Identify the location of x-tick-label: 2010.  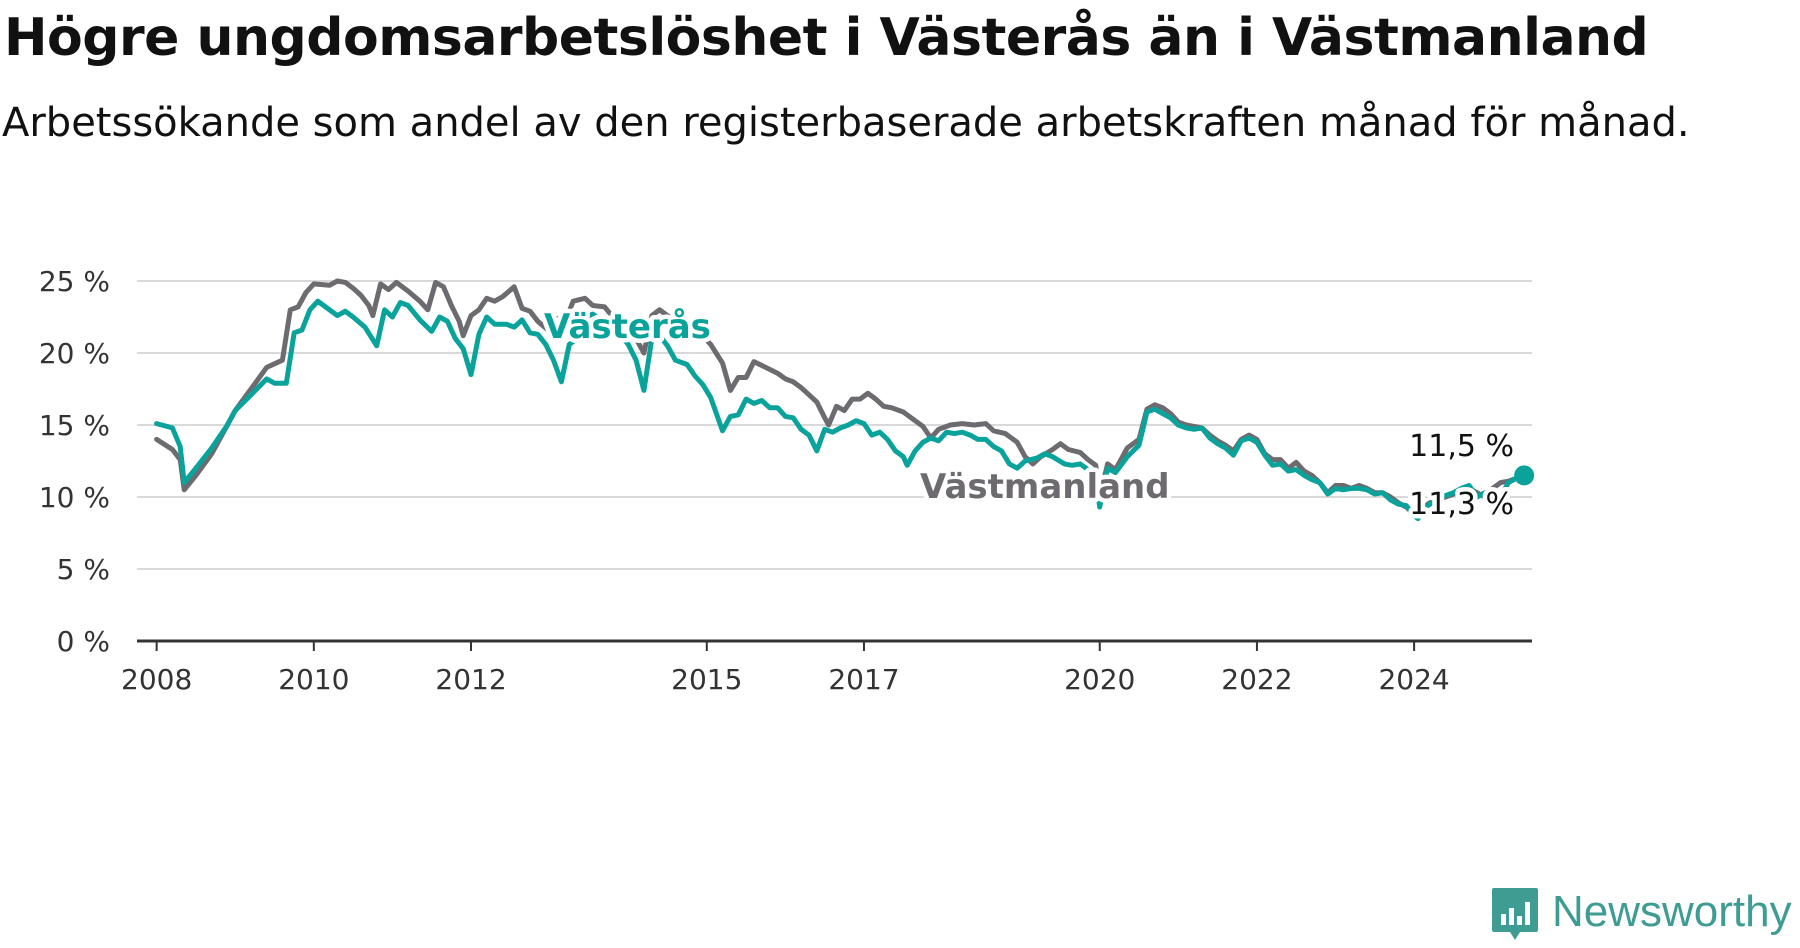
(313, 679).